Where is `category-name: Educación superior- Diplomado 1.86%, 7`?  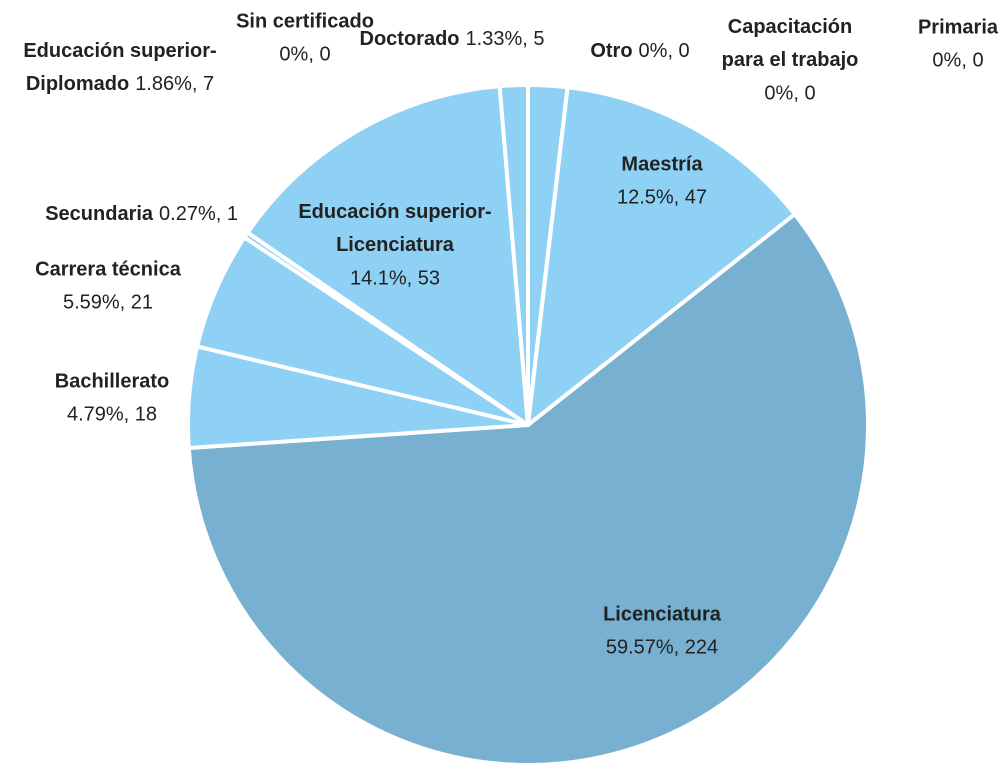 category-name: Educación superior- Diplomado 1.86%, 7 is located at coordinates (119, 67).